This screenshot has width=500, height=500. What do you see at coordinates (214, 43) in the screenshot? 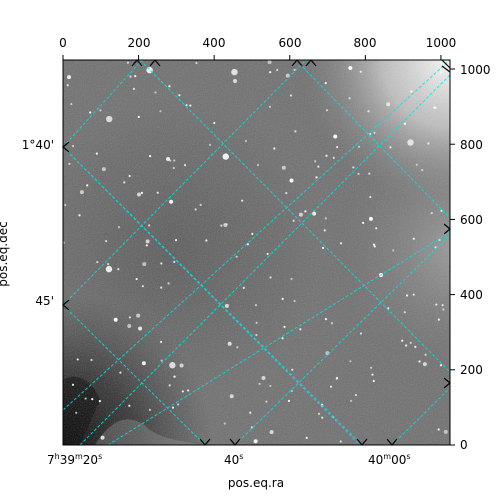
I see `x-tick-label: 400` at bounding box center [214, 43].